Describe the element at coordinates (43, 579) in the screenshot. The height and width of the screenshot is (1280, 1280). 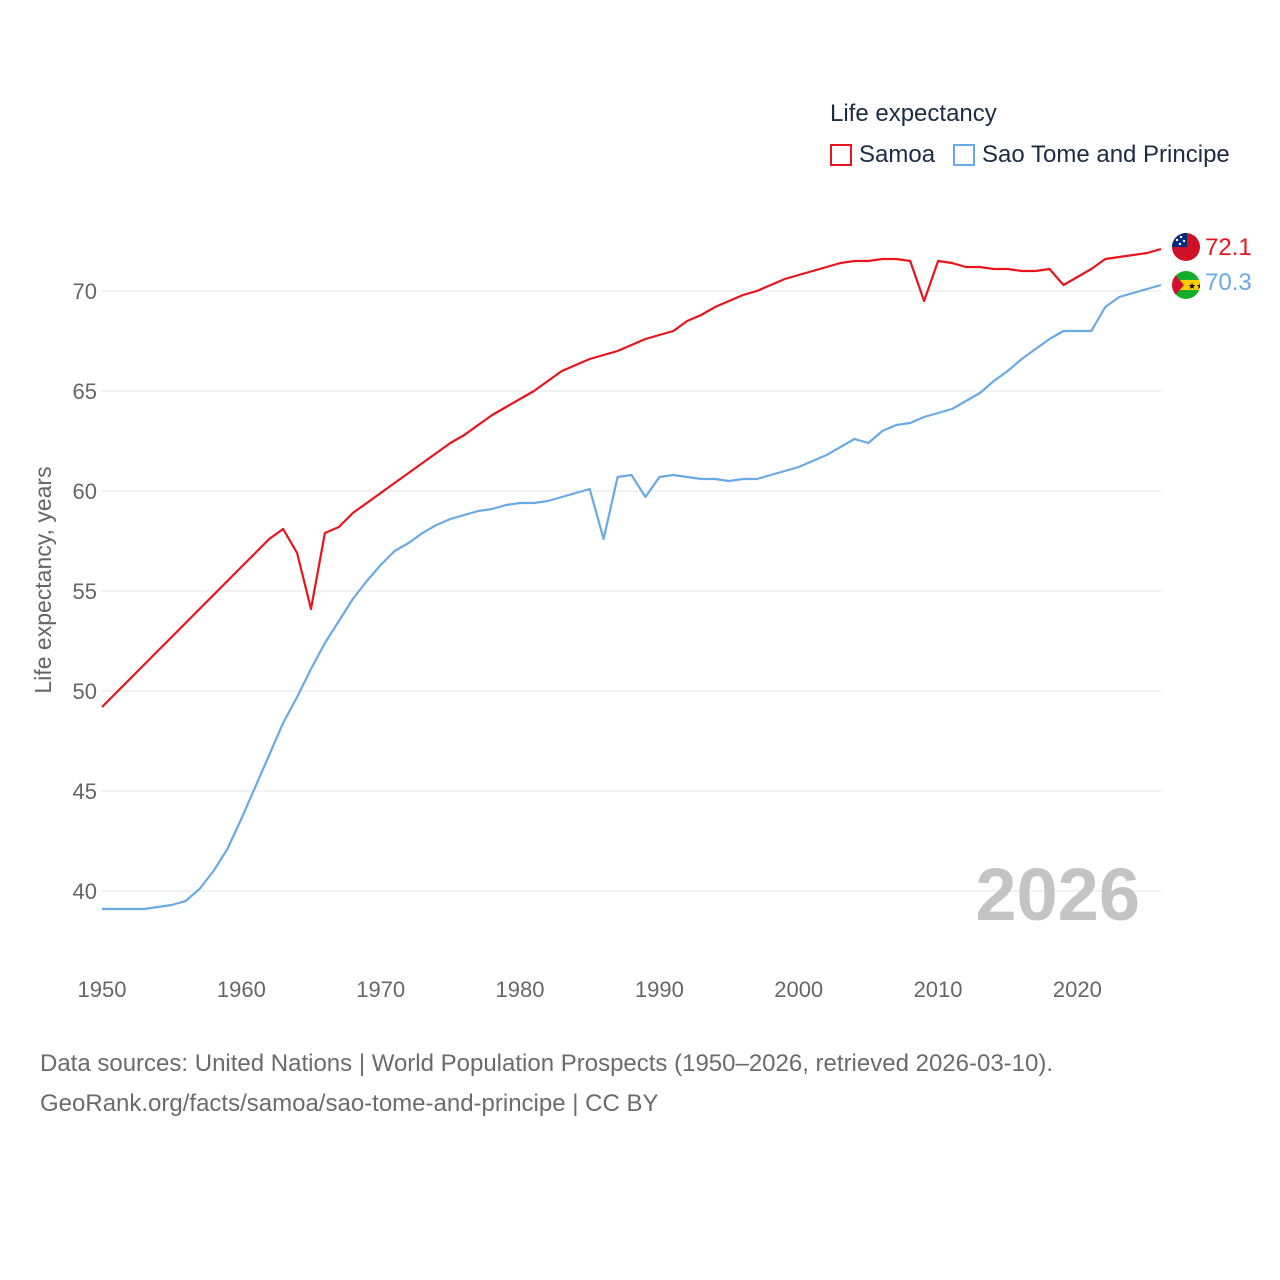
I see `y-axis-label: Life expectancy, years` at that location.